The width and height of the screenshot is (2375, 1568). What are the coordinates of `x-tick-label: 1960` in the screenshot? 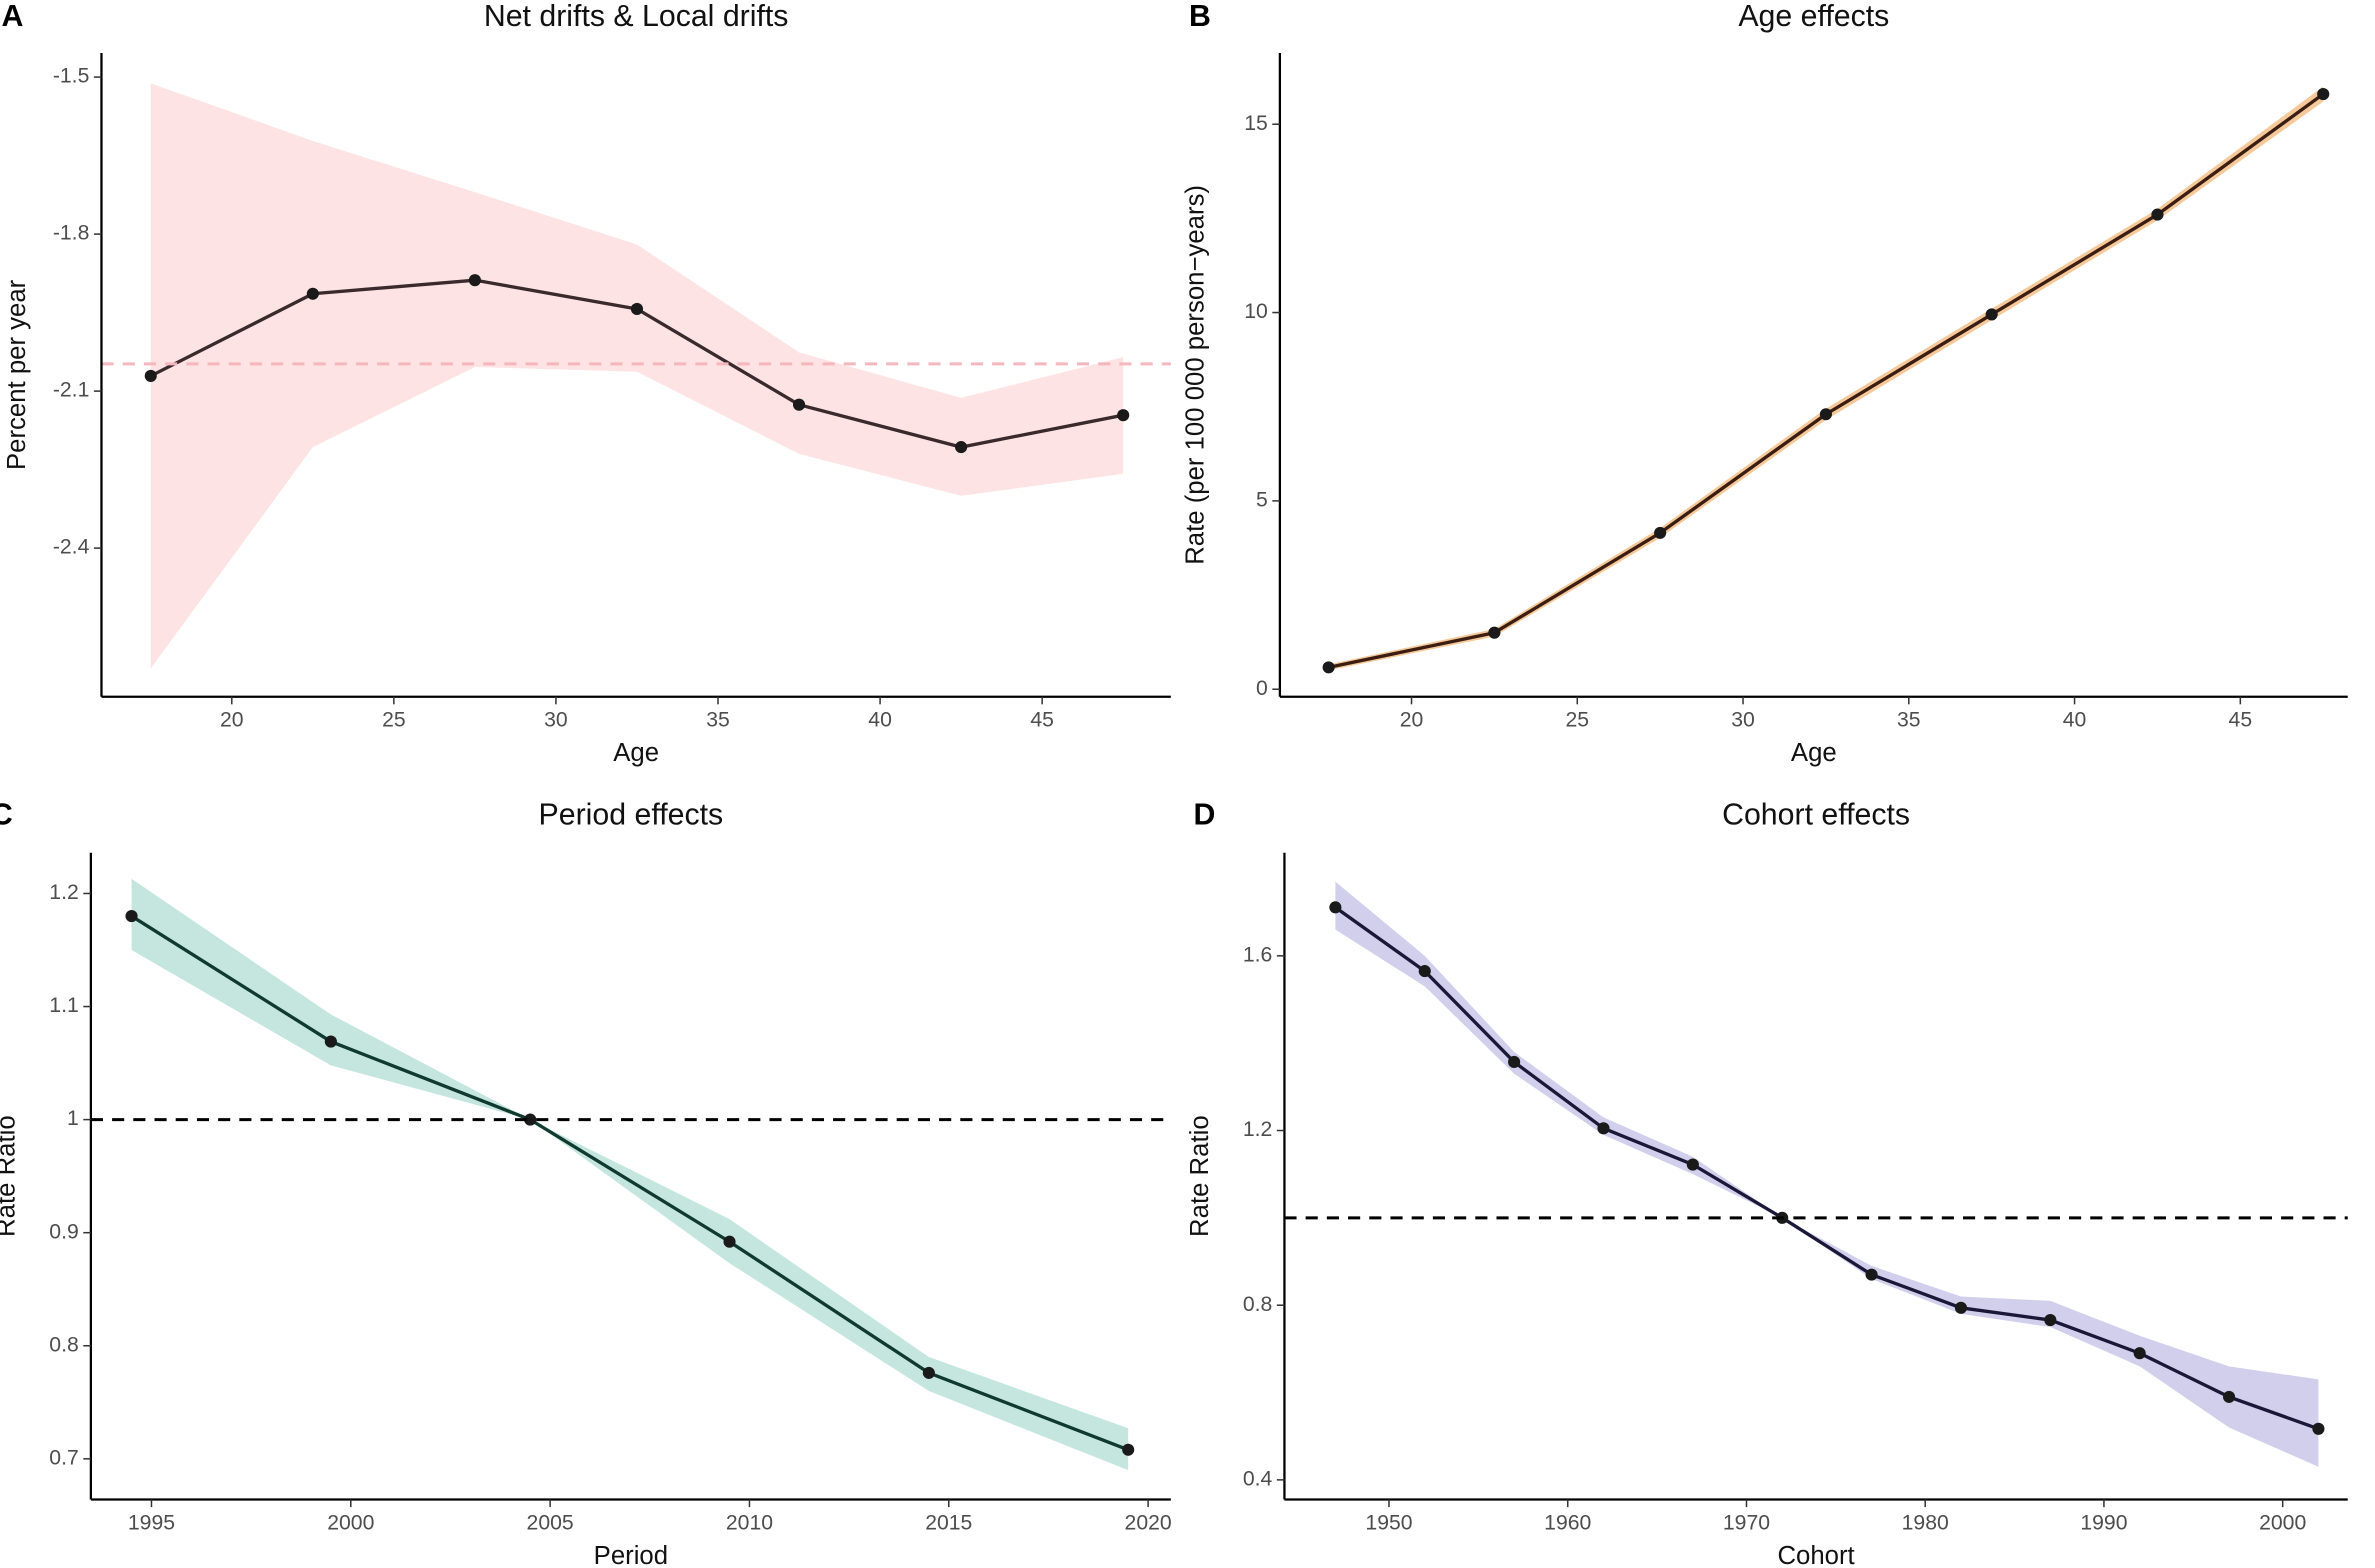 It's located at (1567, 1522).